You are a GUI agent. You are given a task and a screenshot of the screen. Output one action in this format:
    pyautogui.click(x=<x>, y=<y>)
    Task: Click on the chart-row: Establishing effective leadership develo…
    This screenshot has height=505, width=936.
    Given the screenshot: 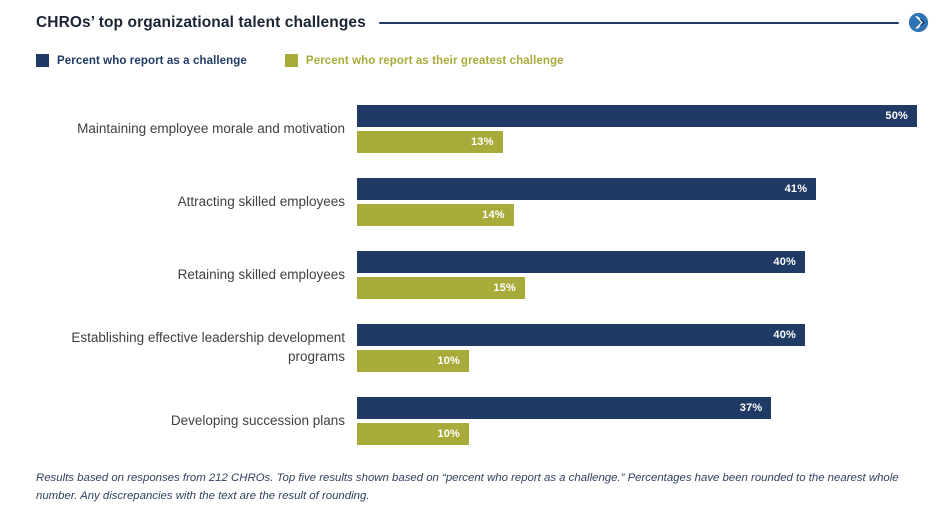 What is the action you would take?
    pyautogui.click(x=476, y=348)
    